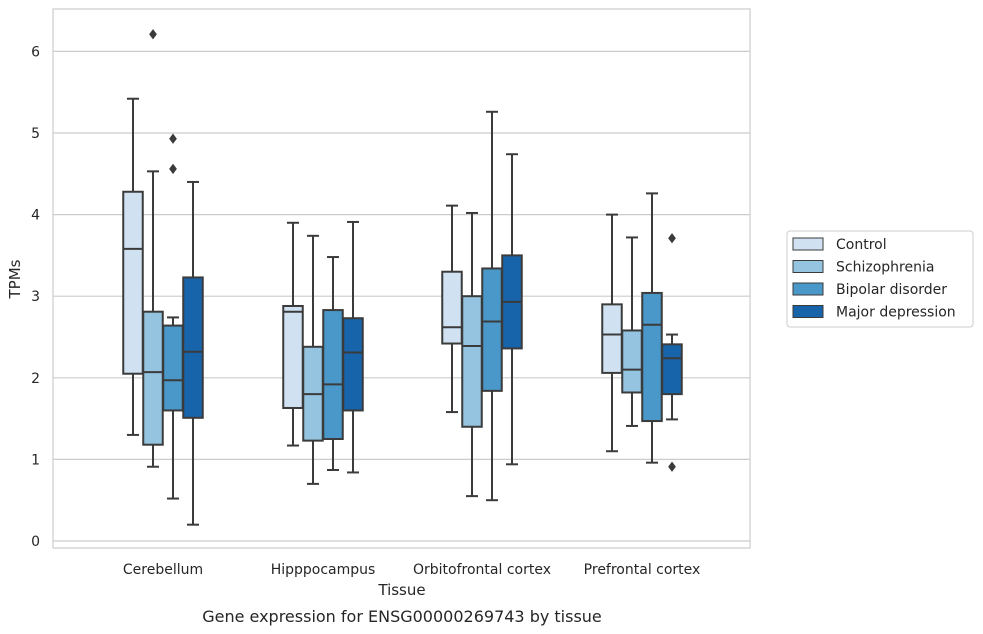 The image size is (983, 634). I want to click on y-tick-label: 6, so click(35, 52).